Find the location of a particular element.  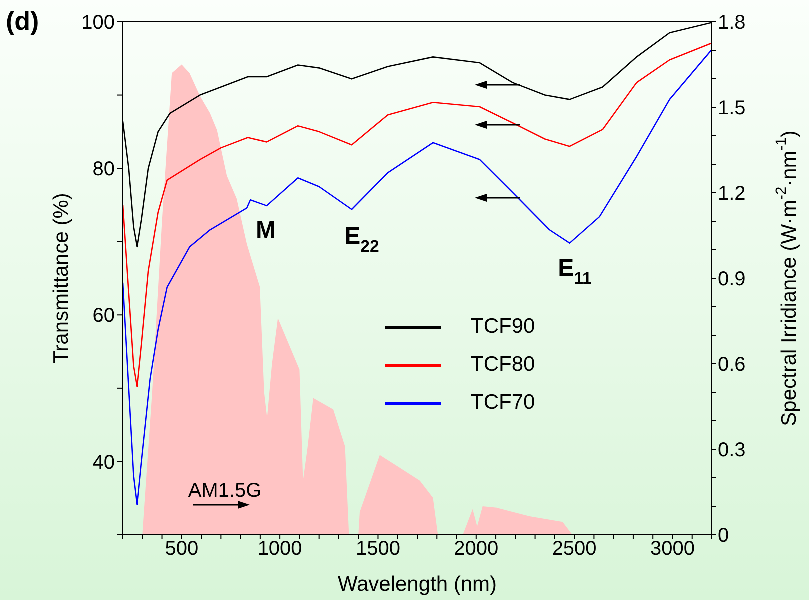

annotation: E$_{22}$ is located at coordinates (362, 239).